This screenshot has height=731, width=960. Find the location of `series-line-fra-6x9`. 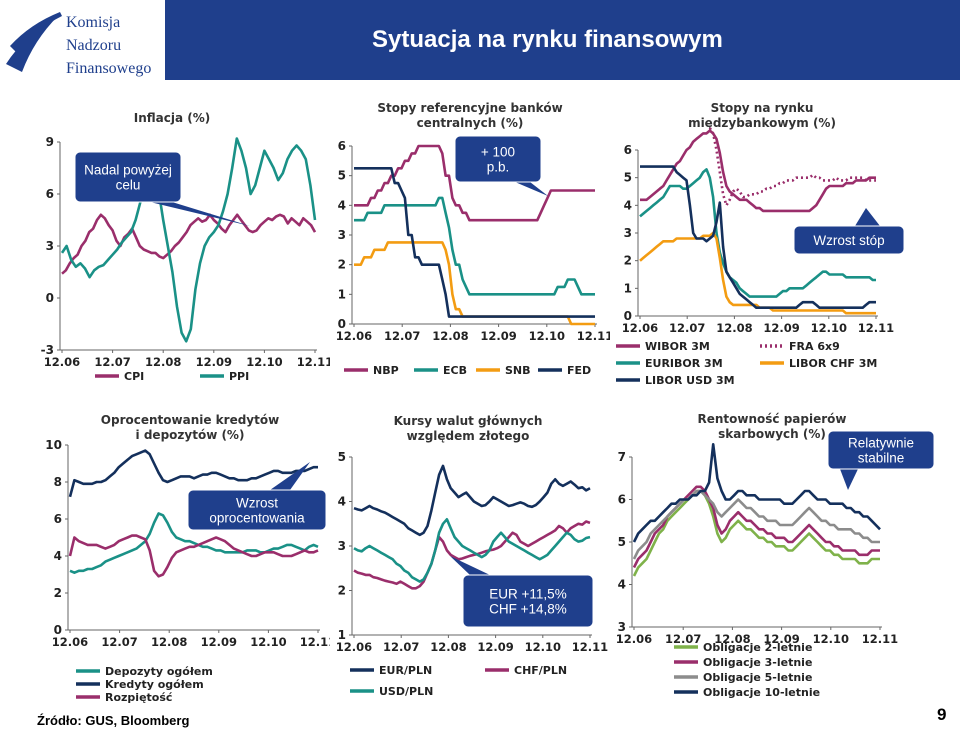

series-line-fra-6x9 is located at coordinates (792, 167).